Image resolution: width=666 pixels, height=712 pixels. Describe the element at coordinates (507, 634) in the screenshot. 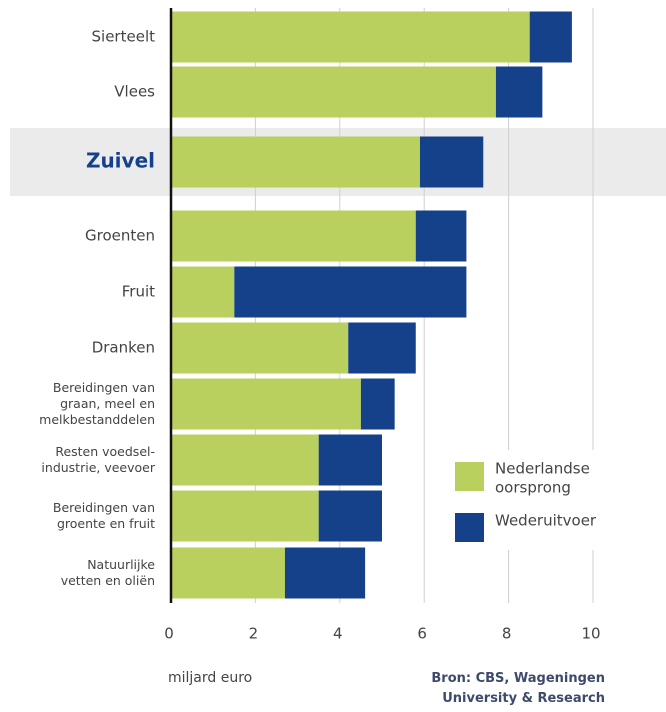

I see `x-tick-label: 8` at that location.